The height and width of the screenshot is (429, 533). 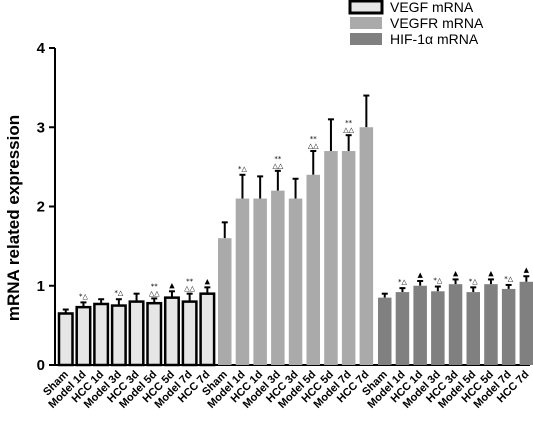 What do you see at coordinates (41, 127) in the screenshot?
I see `y-tick-label: 3` at bounding box center [41, 127].